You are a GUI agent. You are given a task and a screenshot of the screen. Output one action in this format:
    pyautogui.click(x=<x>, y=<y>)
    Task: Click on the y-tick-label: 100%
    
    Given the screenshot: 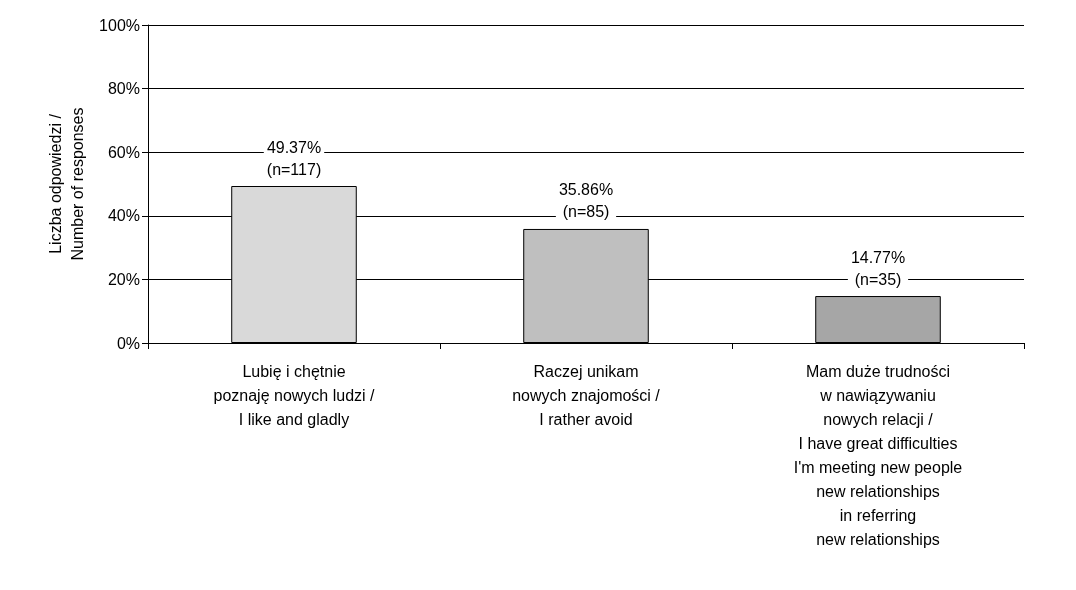 What is the action you would take?
    pyautogui.click(x=119, y=25)
    